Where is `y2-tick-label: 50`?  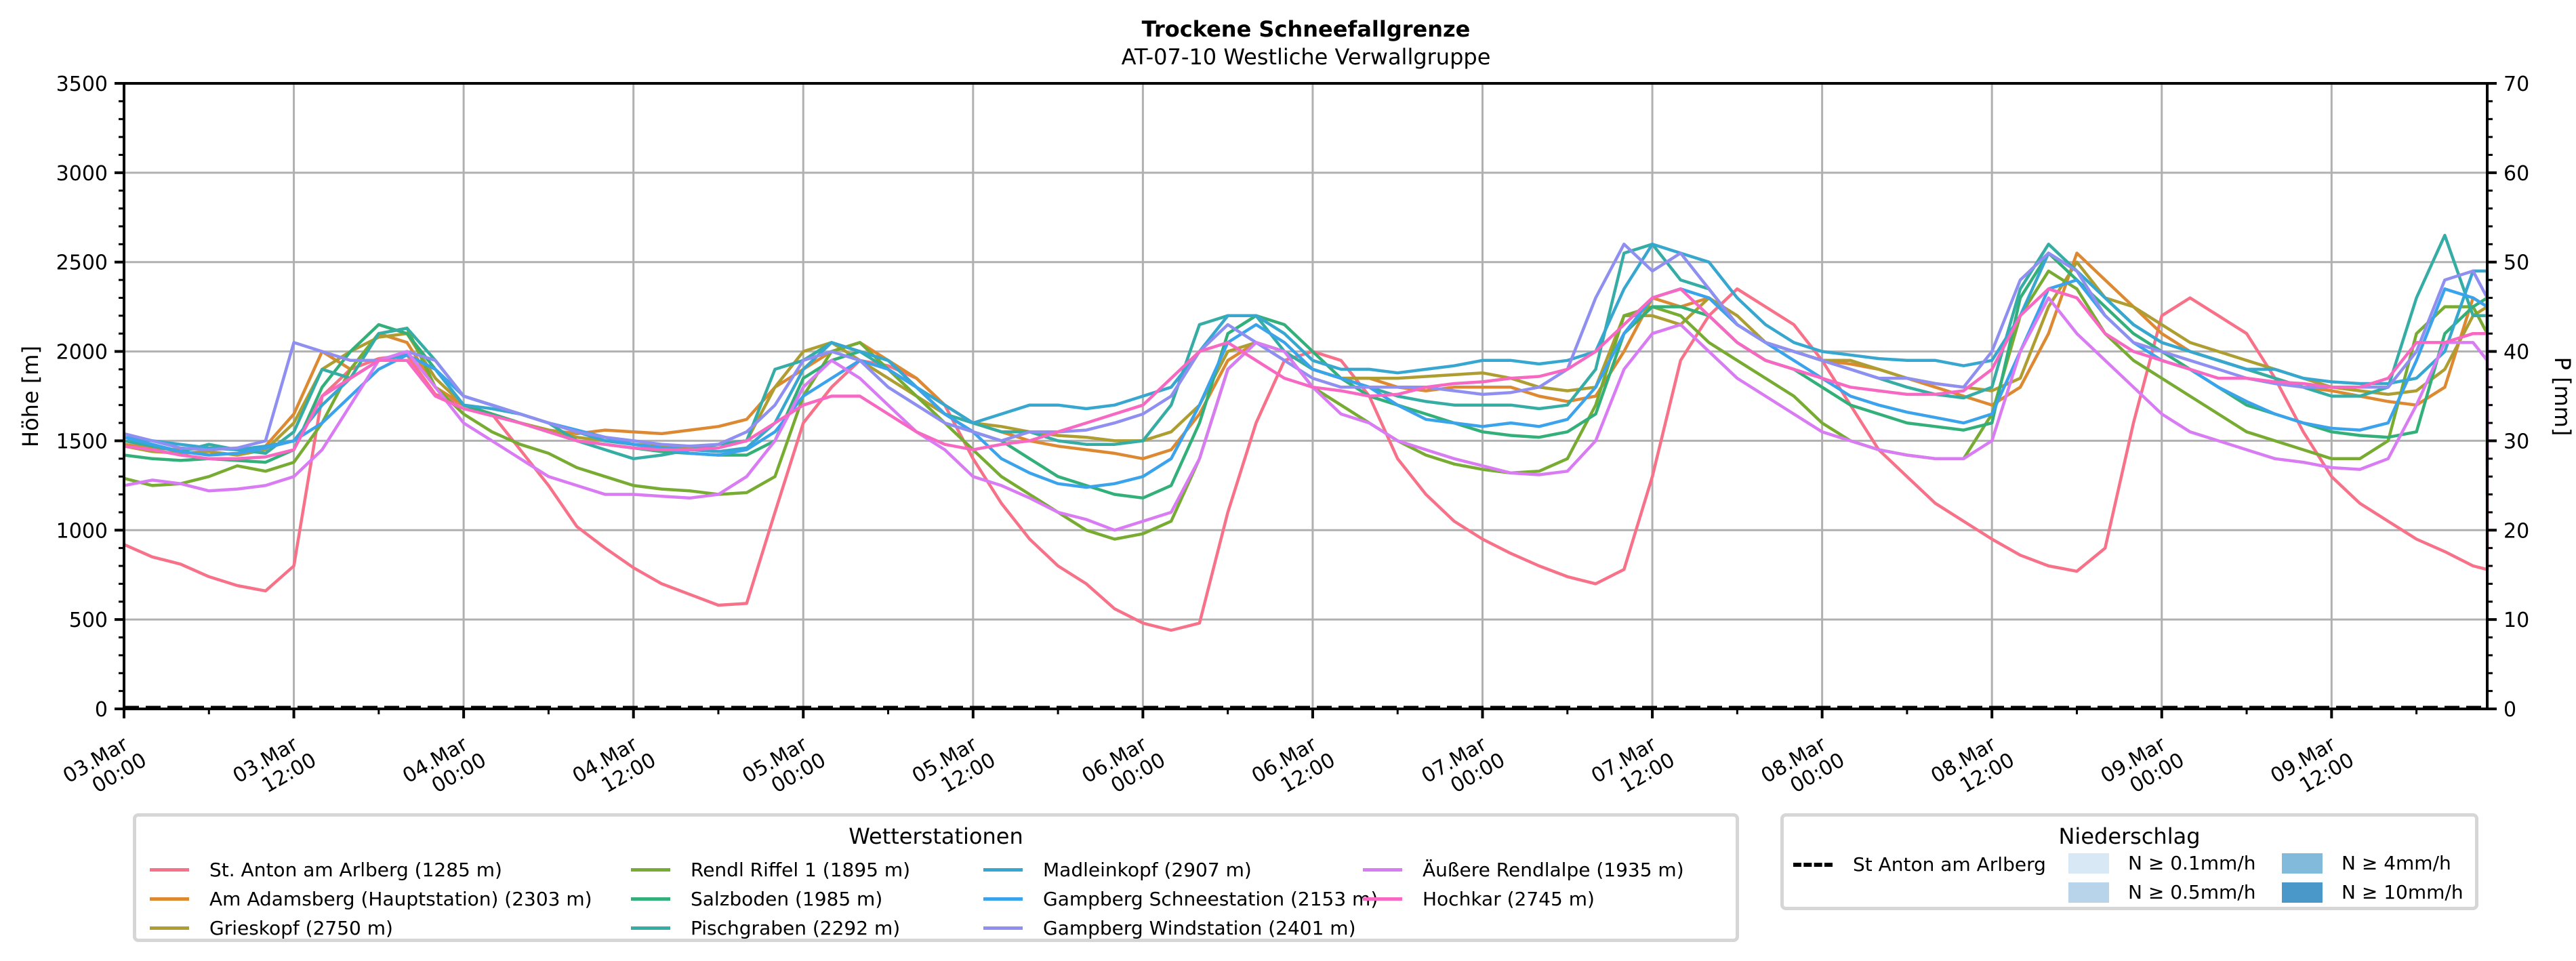
y2-tick-label: 50 is located at coordinates (2516, 263).